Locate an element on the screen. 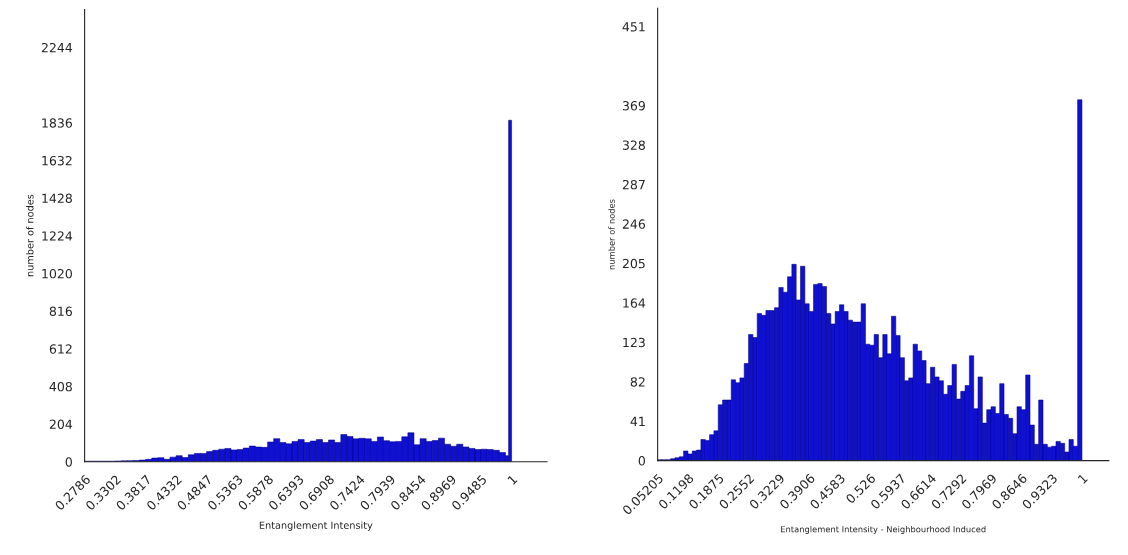  y-tick-label: 2244 is located at coordinates (57, 47).